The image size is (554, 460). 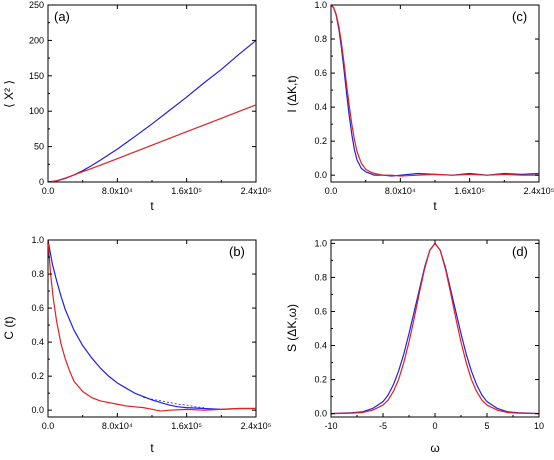 What do you see at coordinates (292, 93) in the screenshot?
I see `y-axis-label: I (ΔK,t)` at bounding box center [292, 93].